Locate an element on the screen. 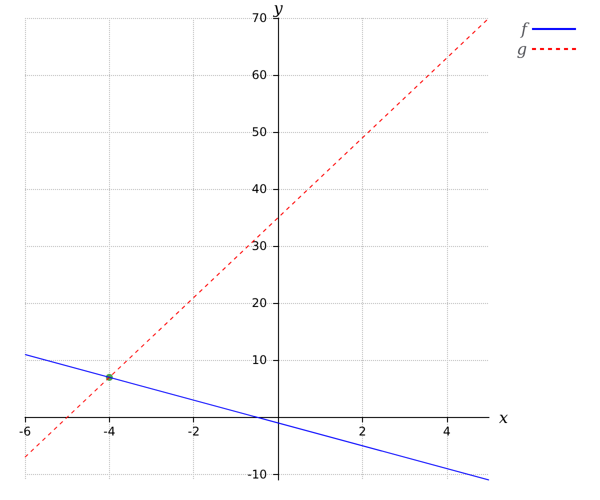  y-tick-label: 60 is located at coordinates (260, 75).